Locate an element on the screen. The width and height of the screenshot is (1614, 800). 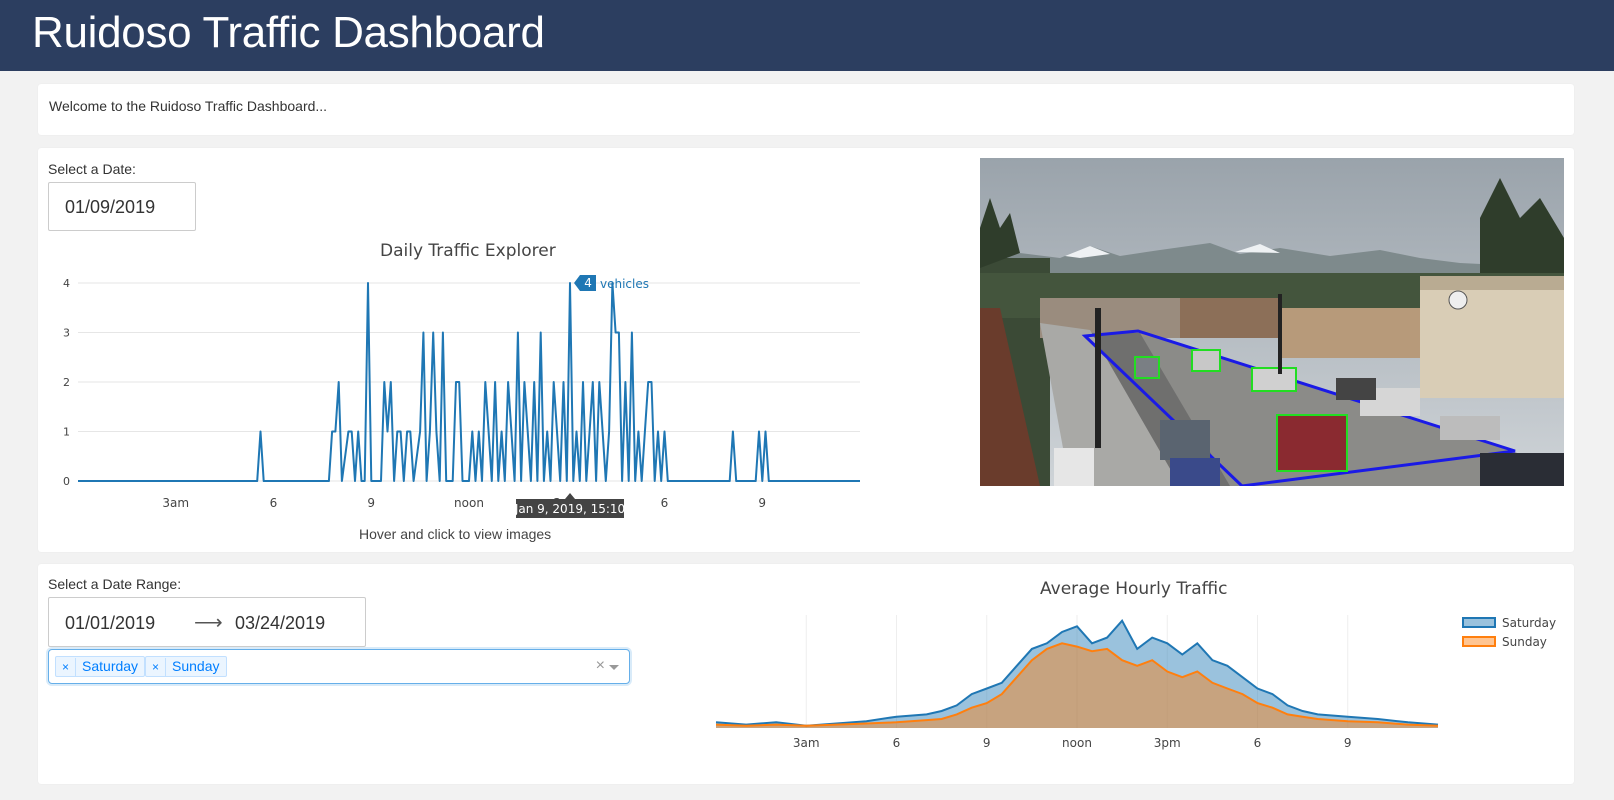
end-date-input: 03/24/2019 is located at coordinates (280, 623).